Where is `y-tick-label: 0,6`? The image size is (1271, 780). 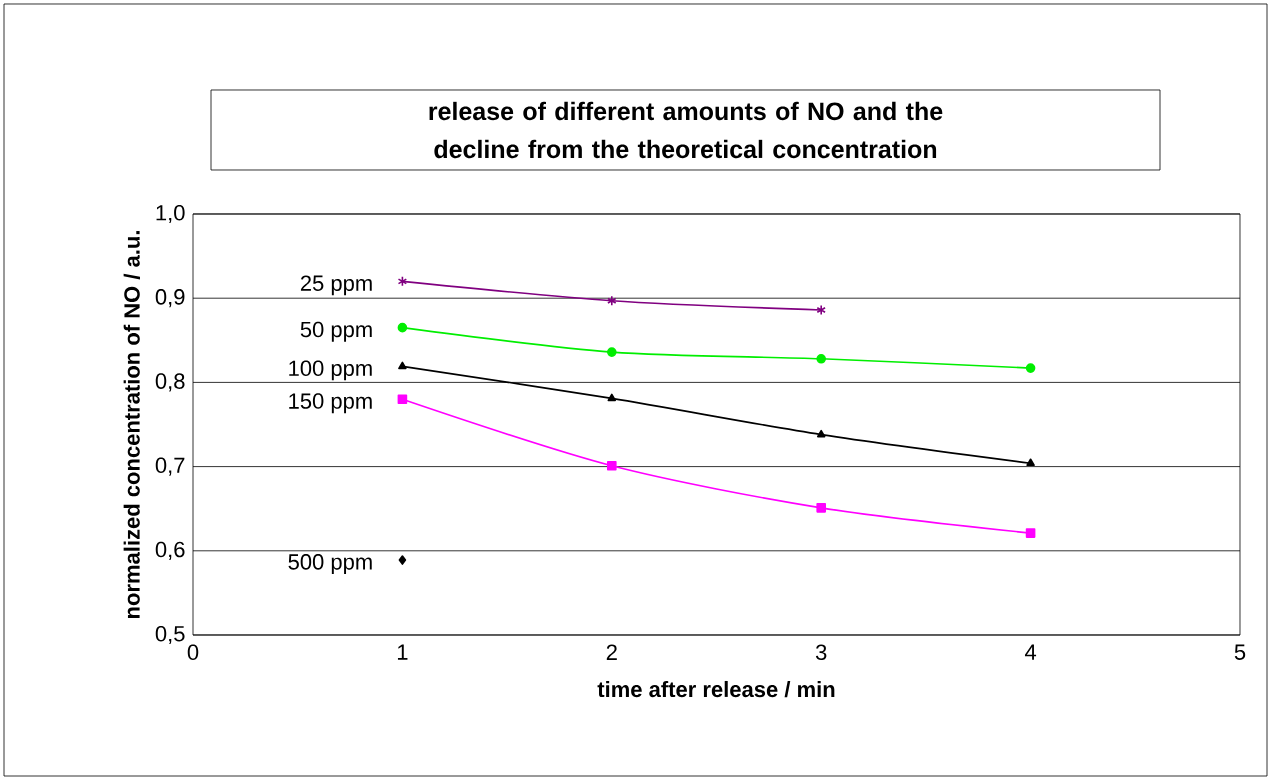 y-tick-label: 0,6 is located at coordinates (170, 550).